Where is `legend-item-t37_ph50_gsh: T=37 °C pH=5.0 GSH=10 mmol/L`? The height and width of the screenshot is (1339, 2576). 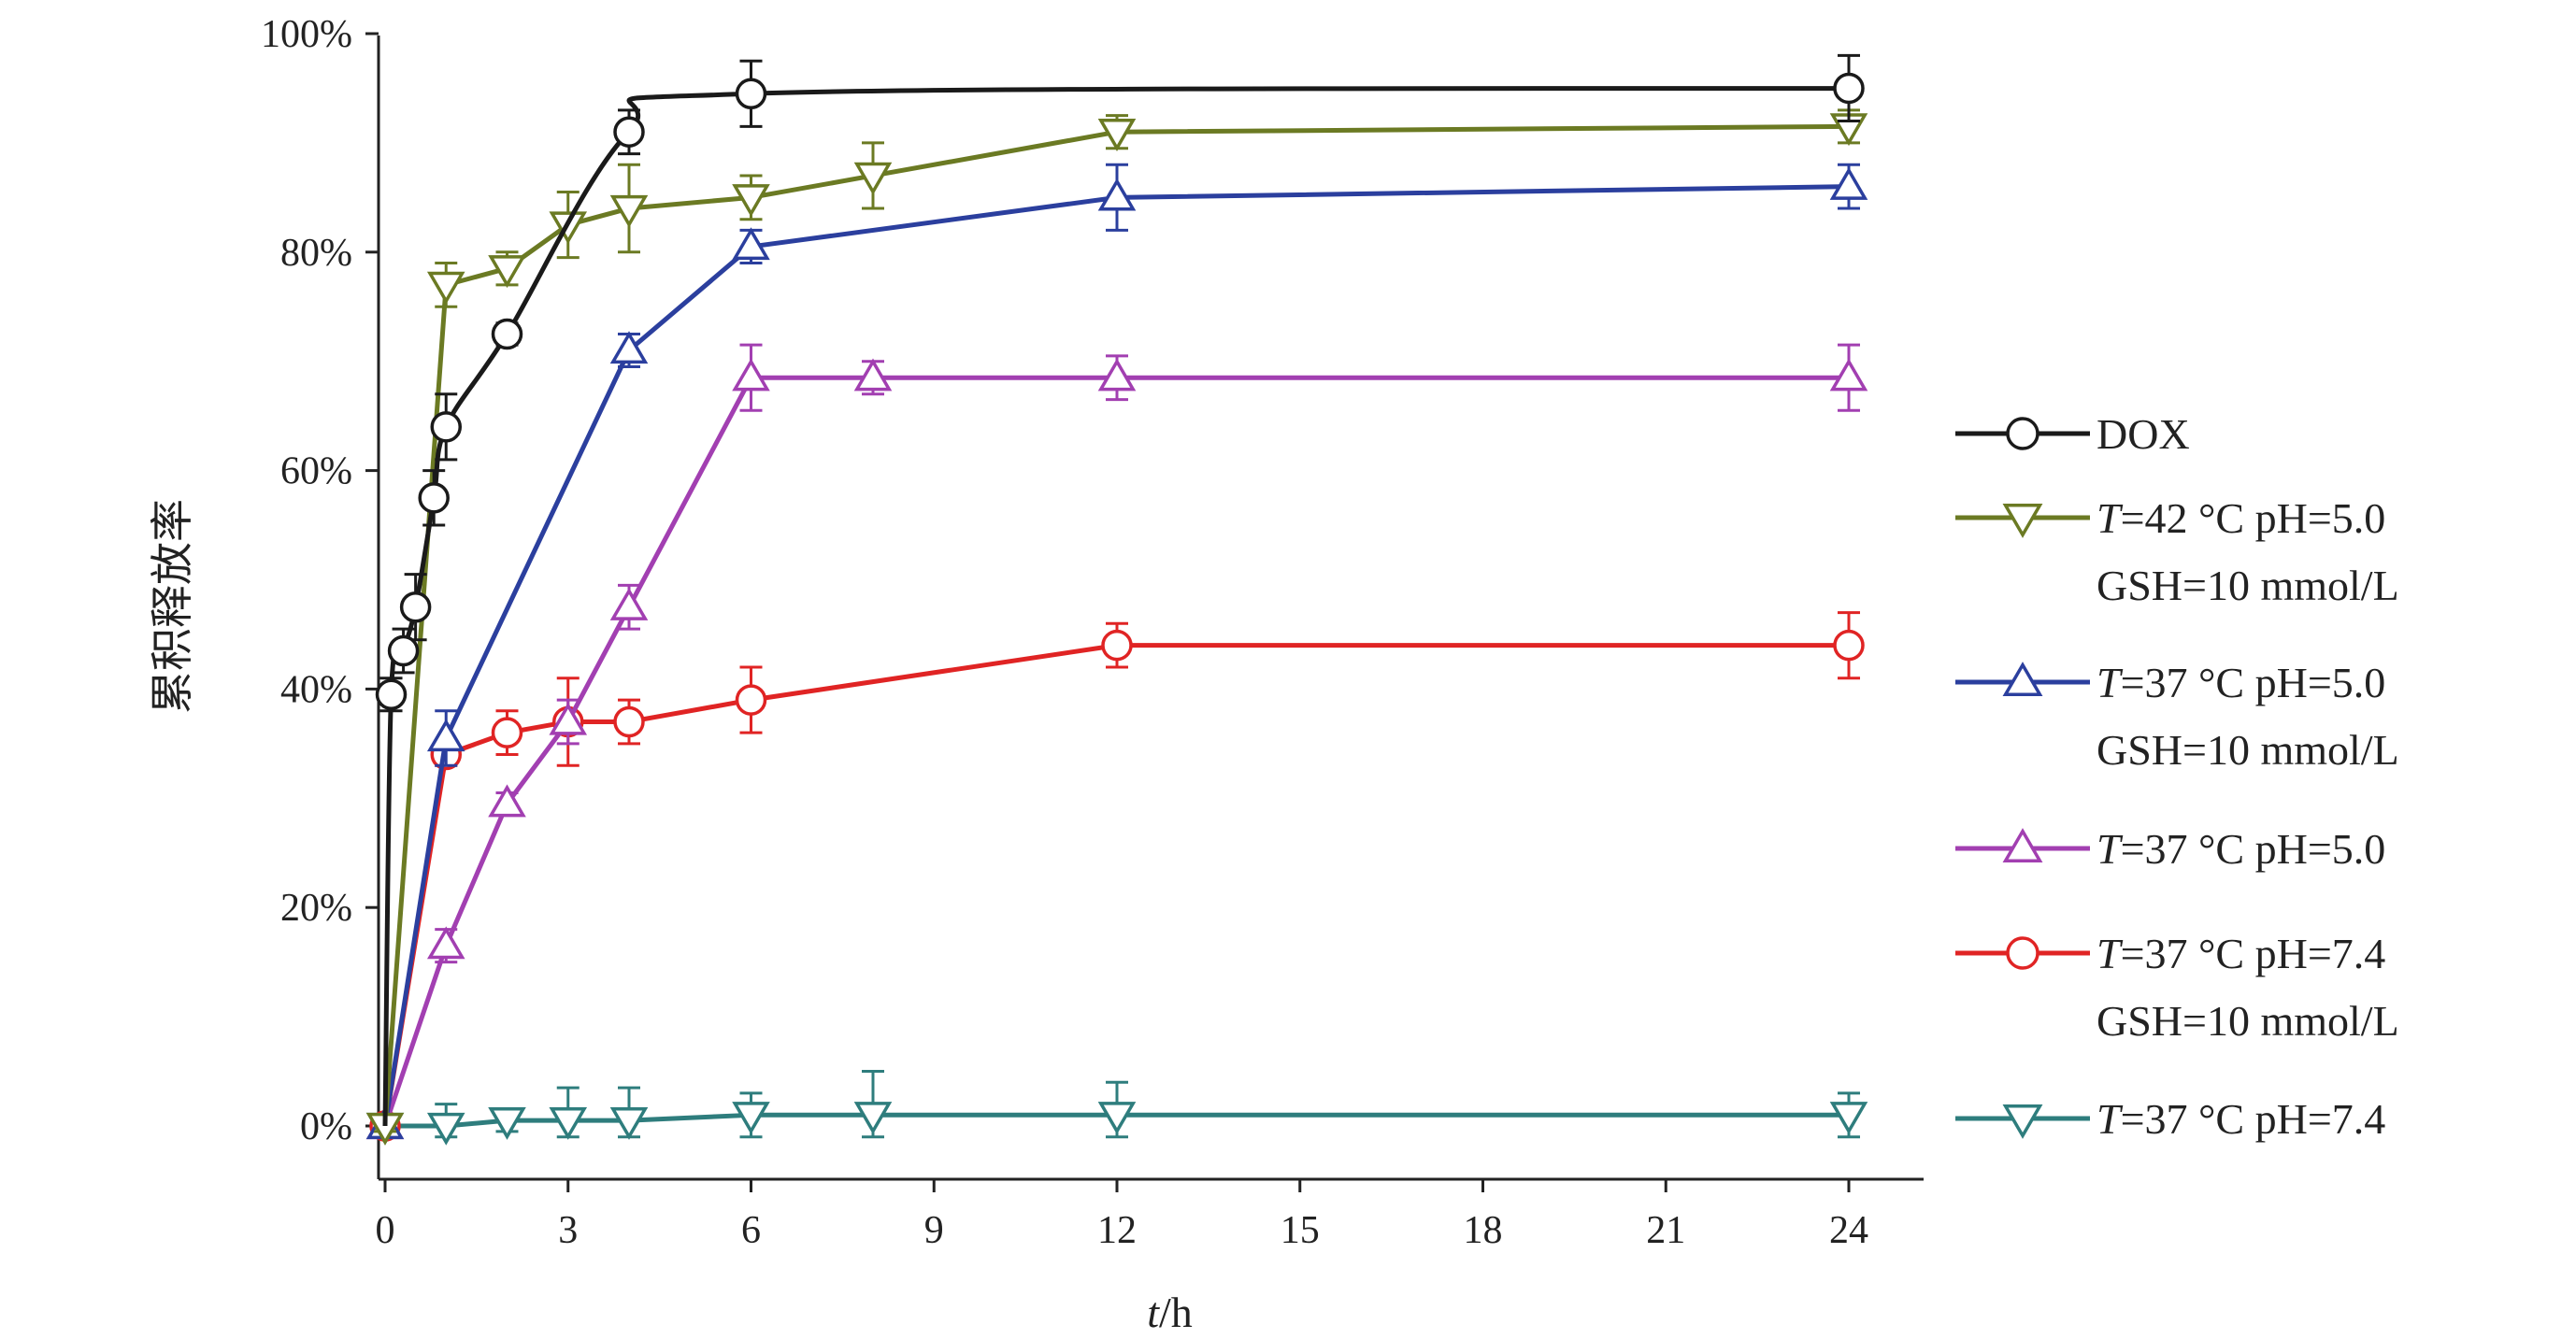 legend-item-t37_ph50_gsh: T=37 °C pH=5.0 GSH=10 mmol/L is located at coordinates (2177, 716).